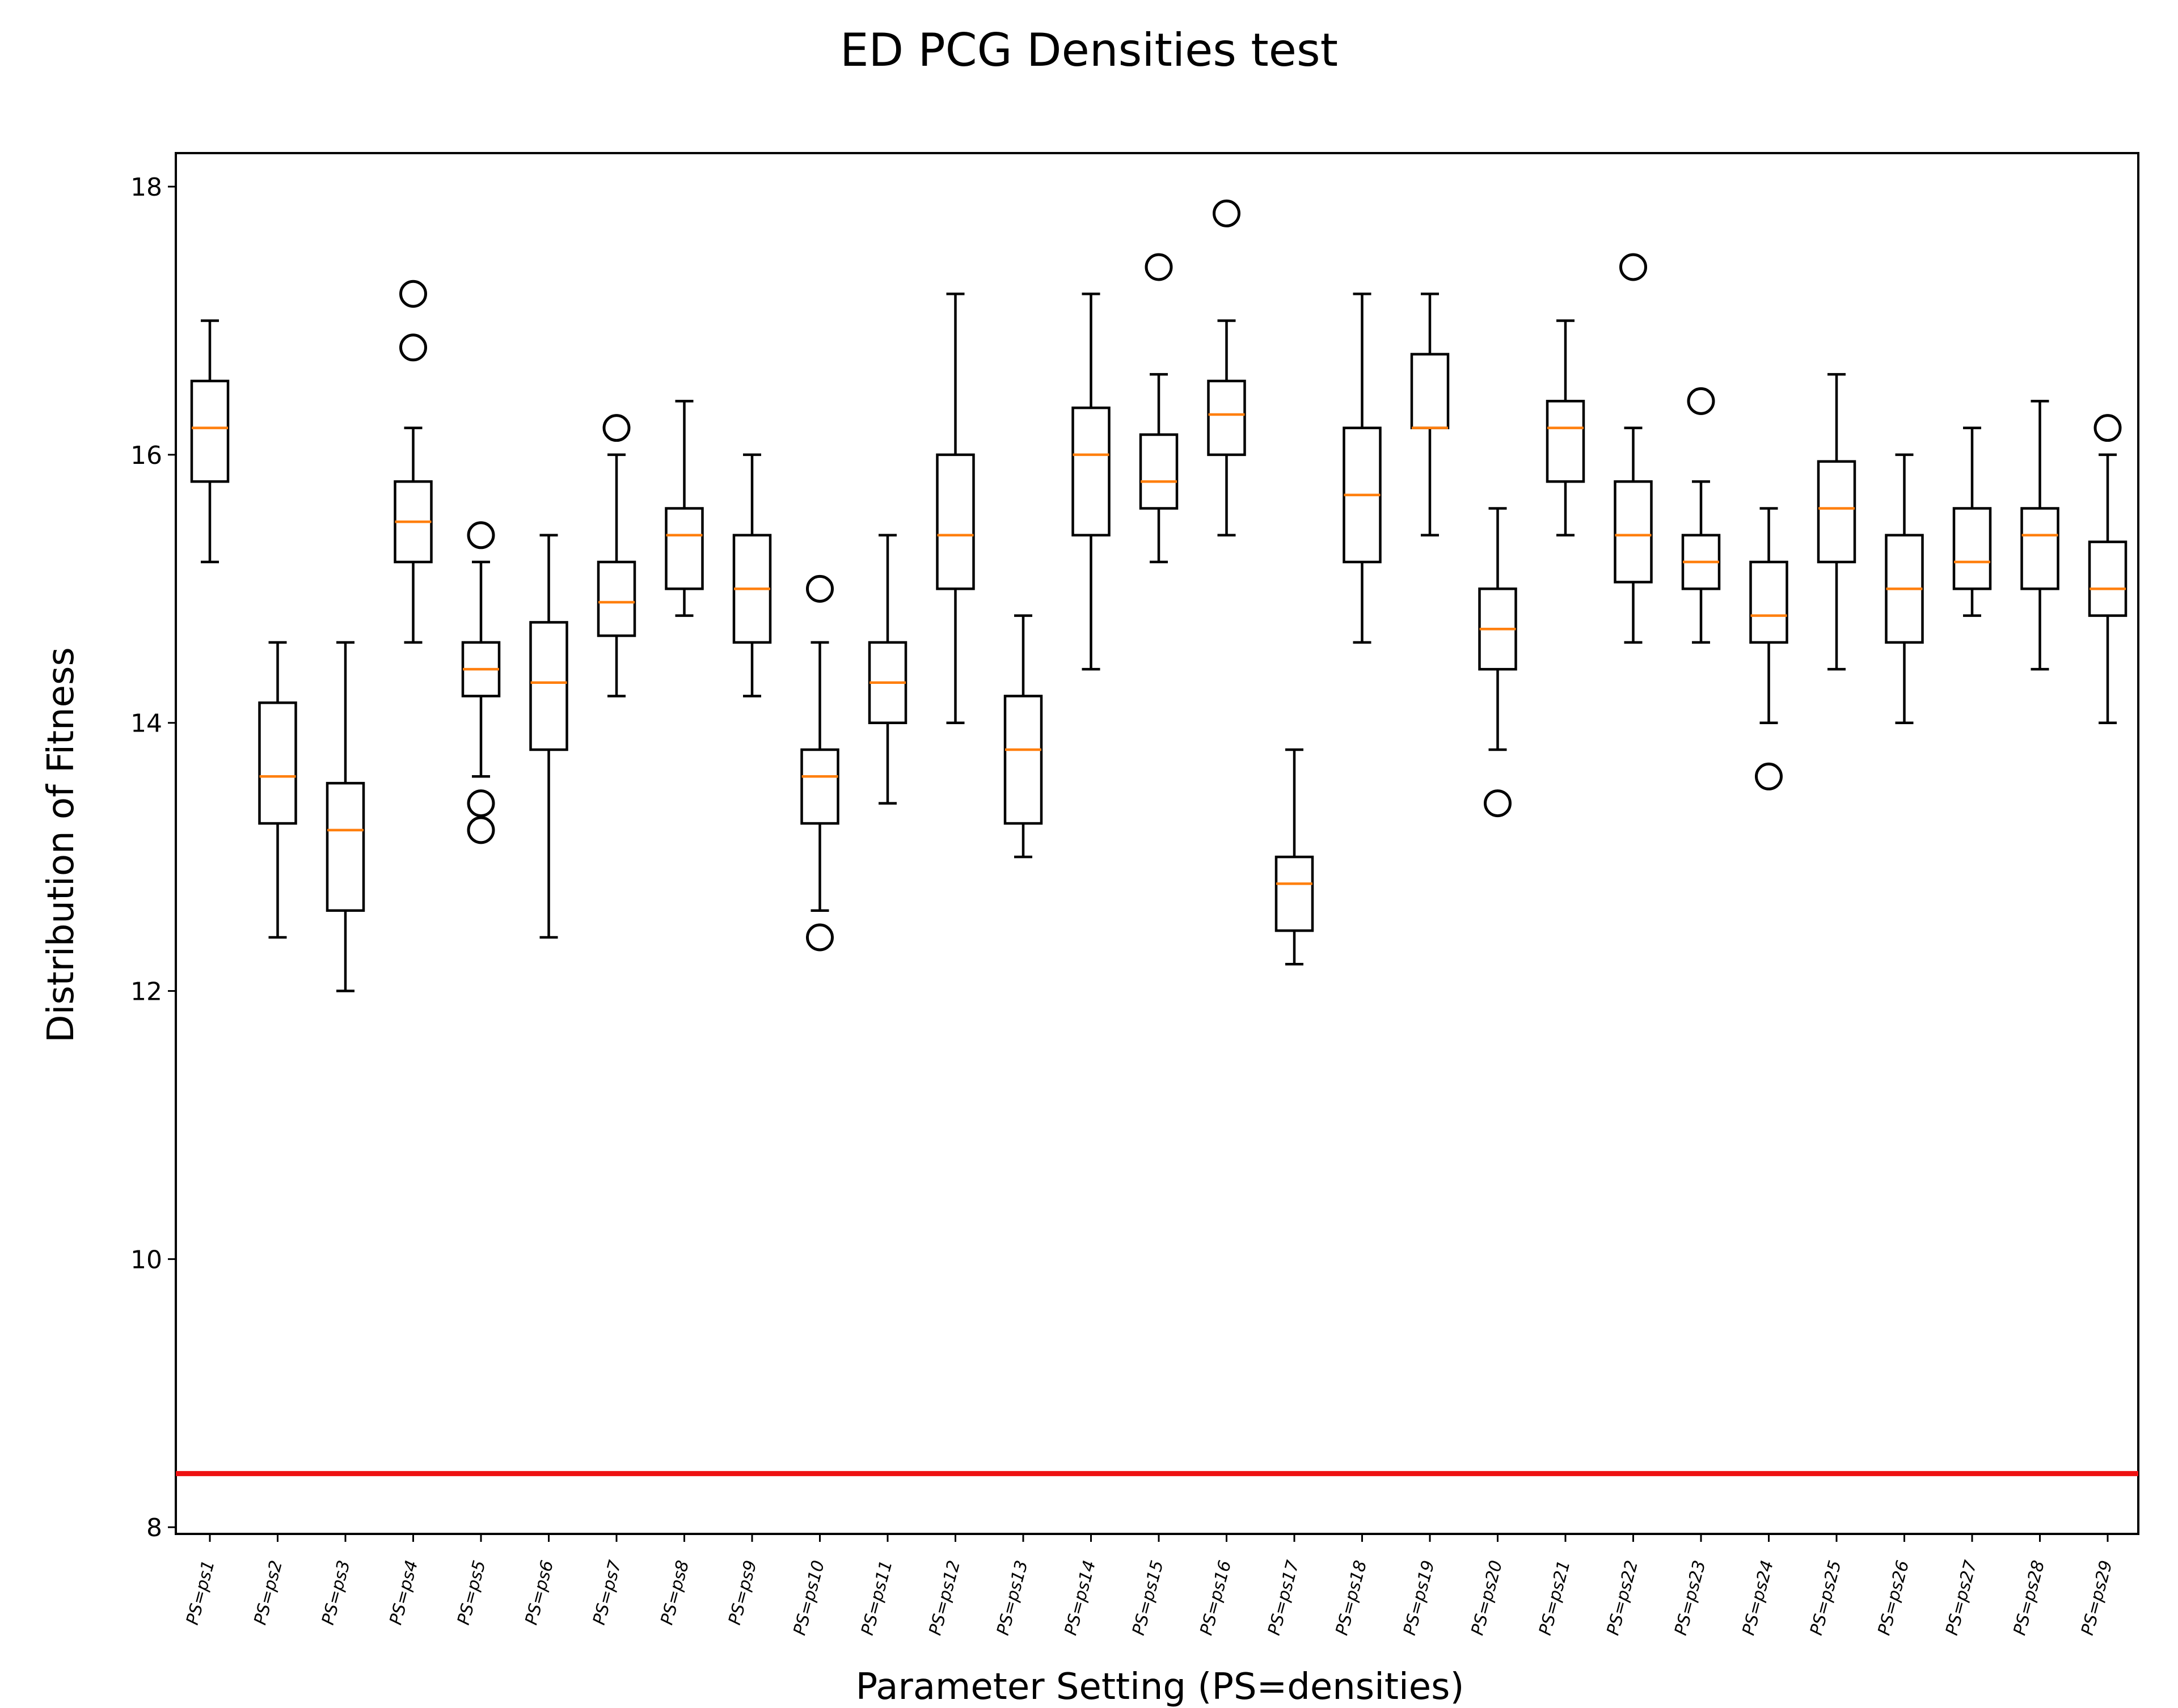  Describe the element at coordinates (1690, 1598) in the screenshot. I see `x-tick-label: PS=ps23` at that location.